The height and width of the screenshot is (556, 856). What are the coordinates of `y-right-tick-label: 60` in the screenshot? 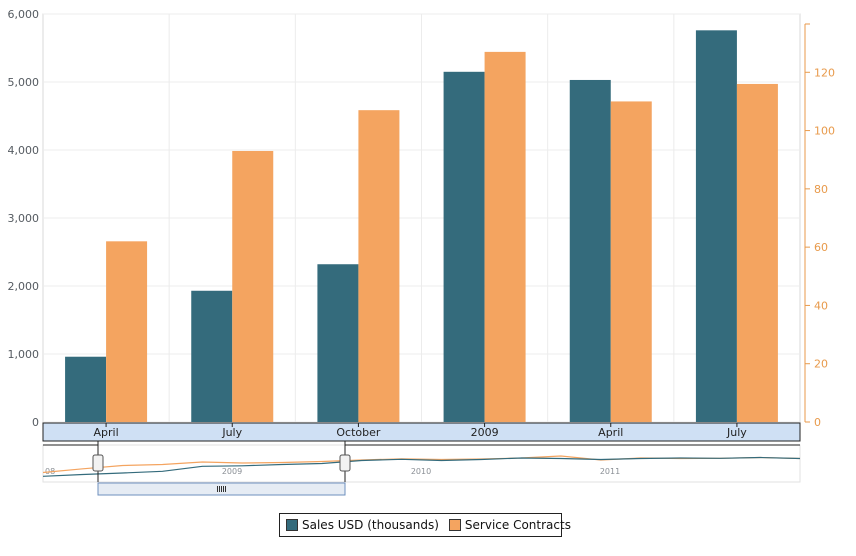 It's located at (821, 247).